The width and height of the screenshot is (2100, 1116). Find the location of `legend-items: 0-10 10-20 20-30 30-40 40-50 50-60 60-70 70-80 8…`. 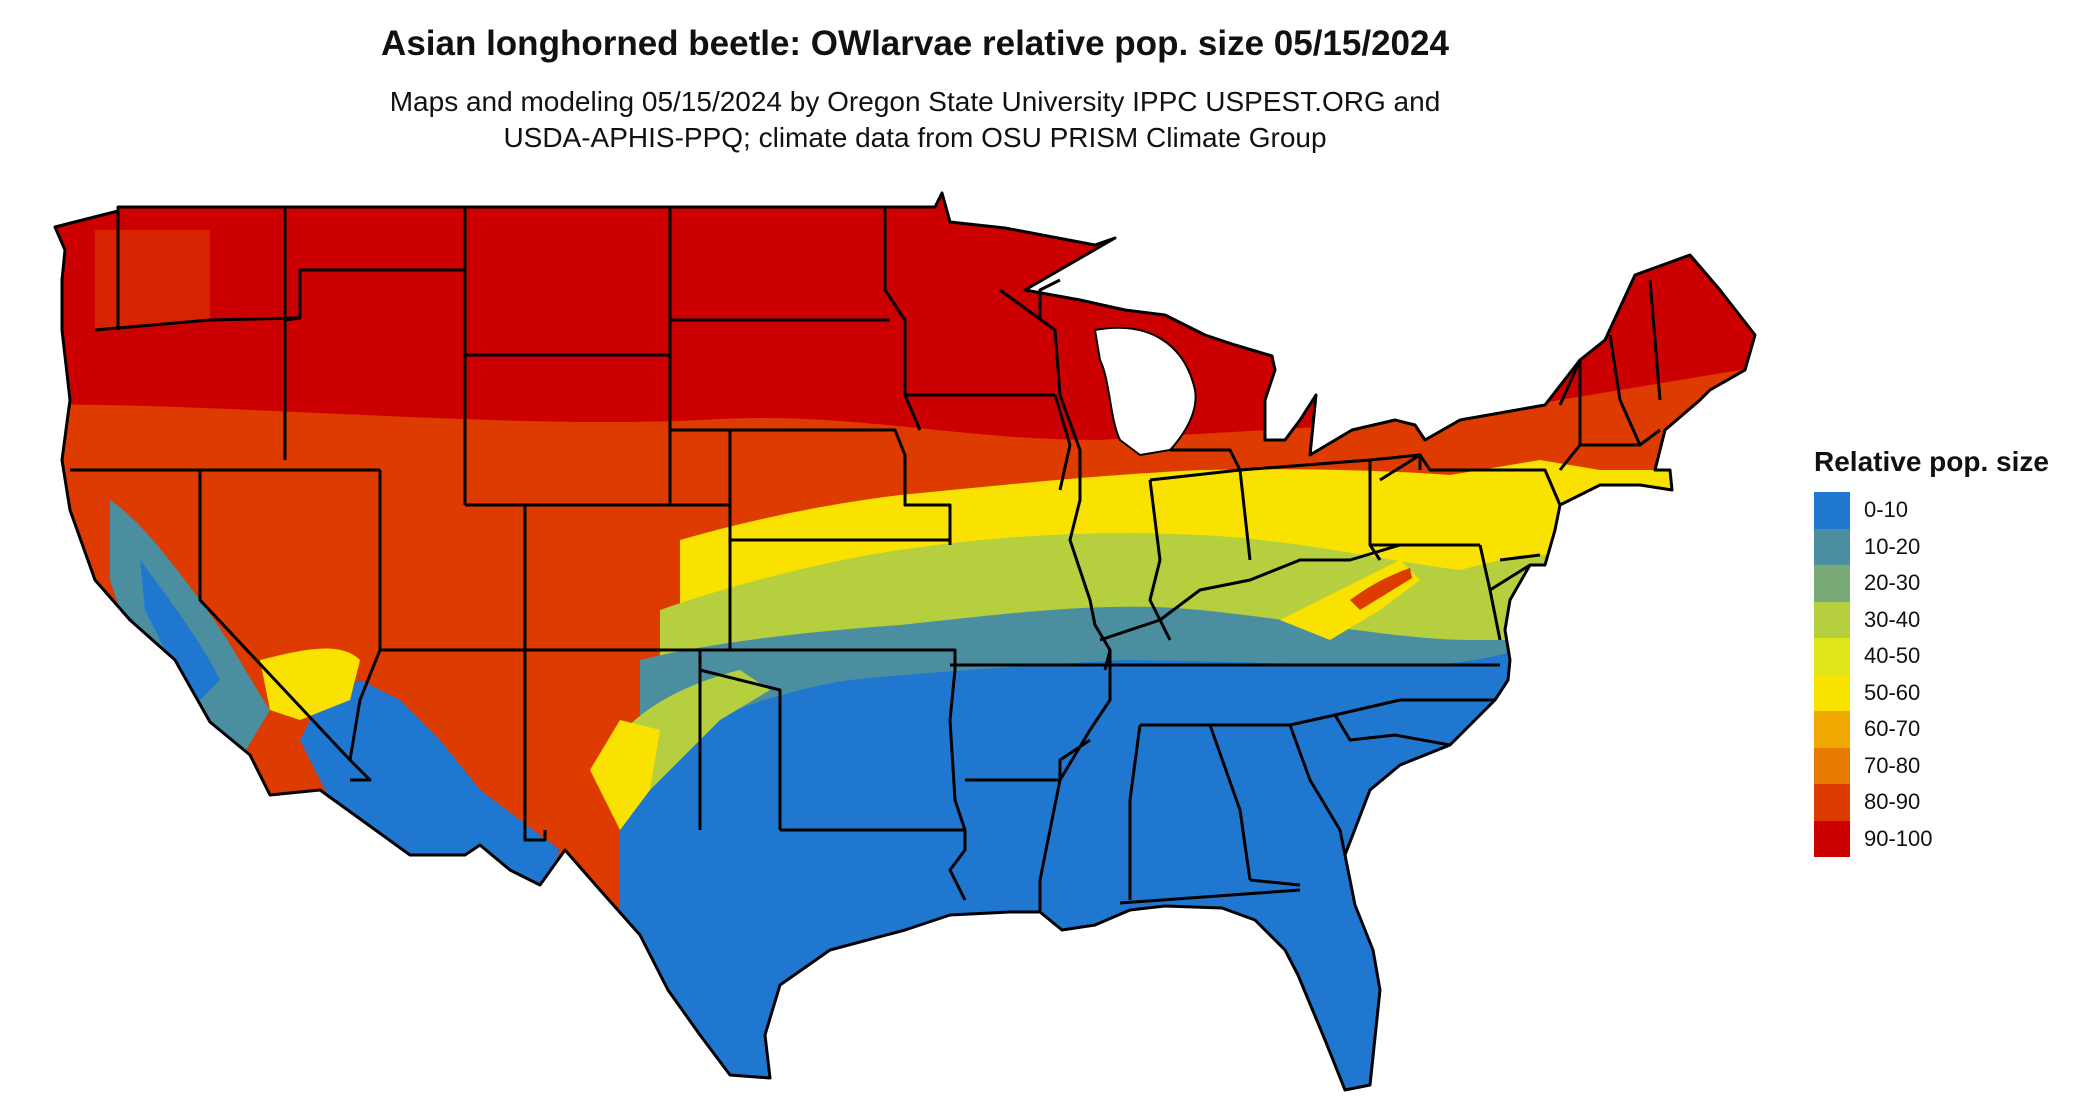

legend-items: 0-10 10-20 20-30 30-40 40-50 50-60 60-70 70-80 8… is located at coordinates (1931, 674).